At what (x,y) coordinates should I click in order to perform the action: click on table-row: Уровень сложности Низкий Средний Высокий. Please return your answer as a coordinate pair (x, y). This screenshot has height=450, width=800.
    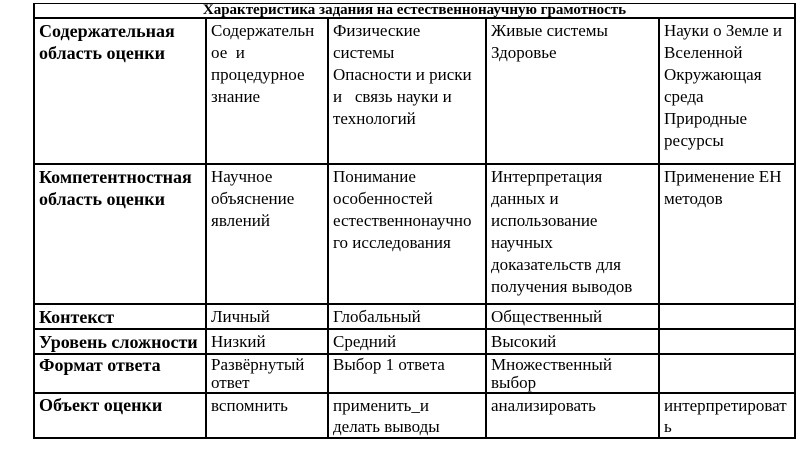
    Looking at the image, I should click on (415, 341).